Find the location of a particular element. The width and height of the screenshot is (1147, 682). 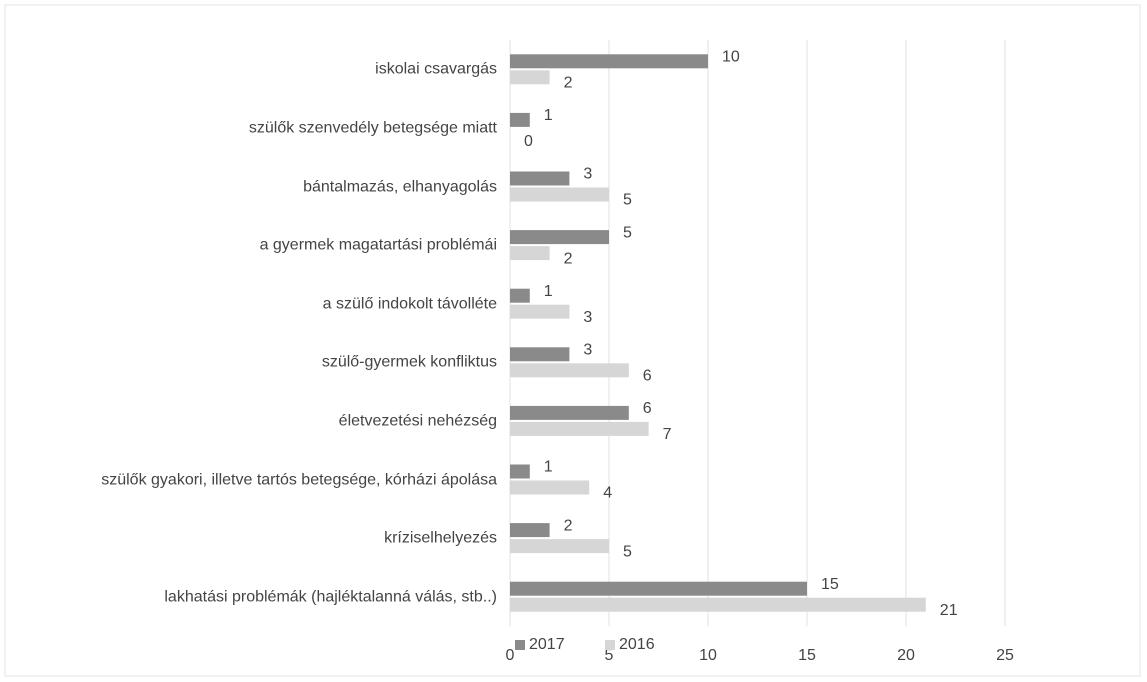

x-tick-label: 20 is located at coordinates (906, 655).